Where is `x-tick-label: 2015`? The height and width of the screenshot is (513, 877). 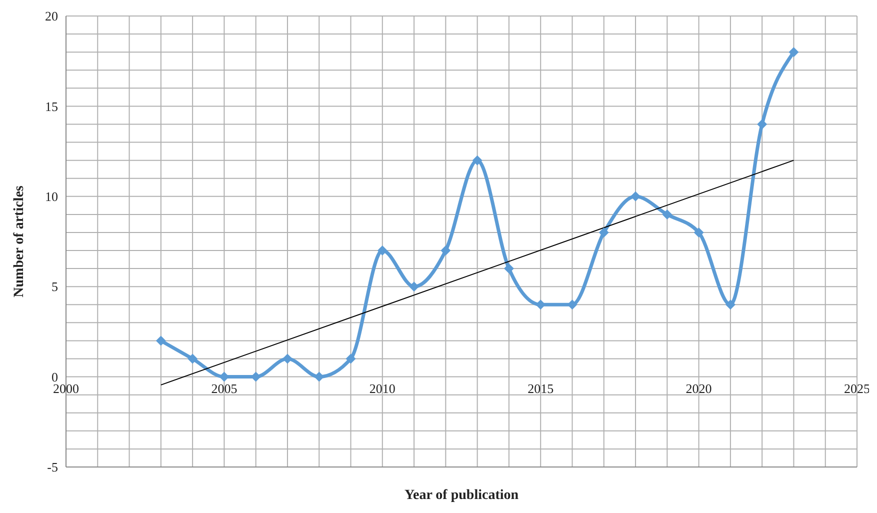 x-tick-label: 2015 is located at coordinates (541, 388).